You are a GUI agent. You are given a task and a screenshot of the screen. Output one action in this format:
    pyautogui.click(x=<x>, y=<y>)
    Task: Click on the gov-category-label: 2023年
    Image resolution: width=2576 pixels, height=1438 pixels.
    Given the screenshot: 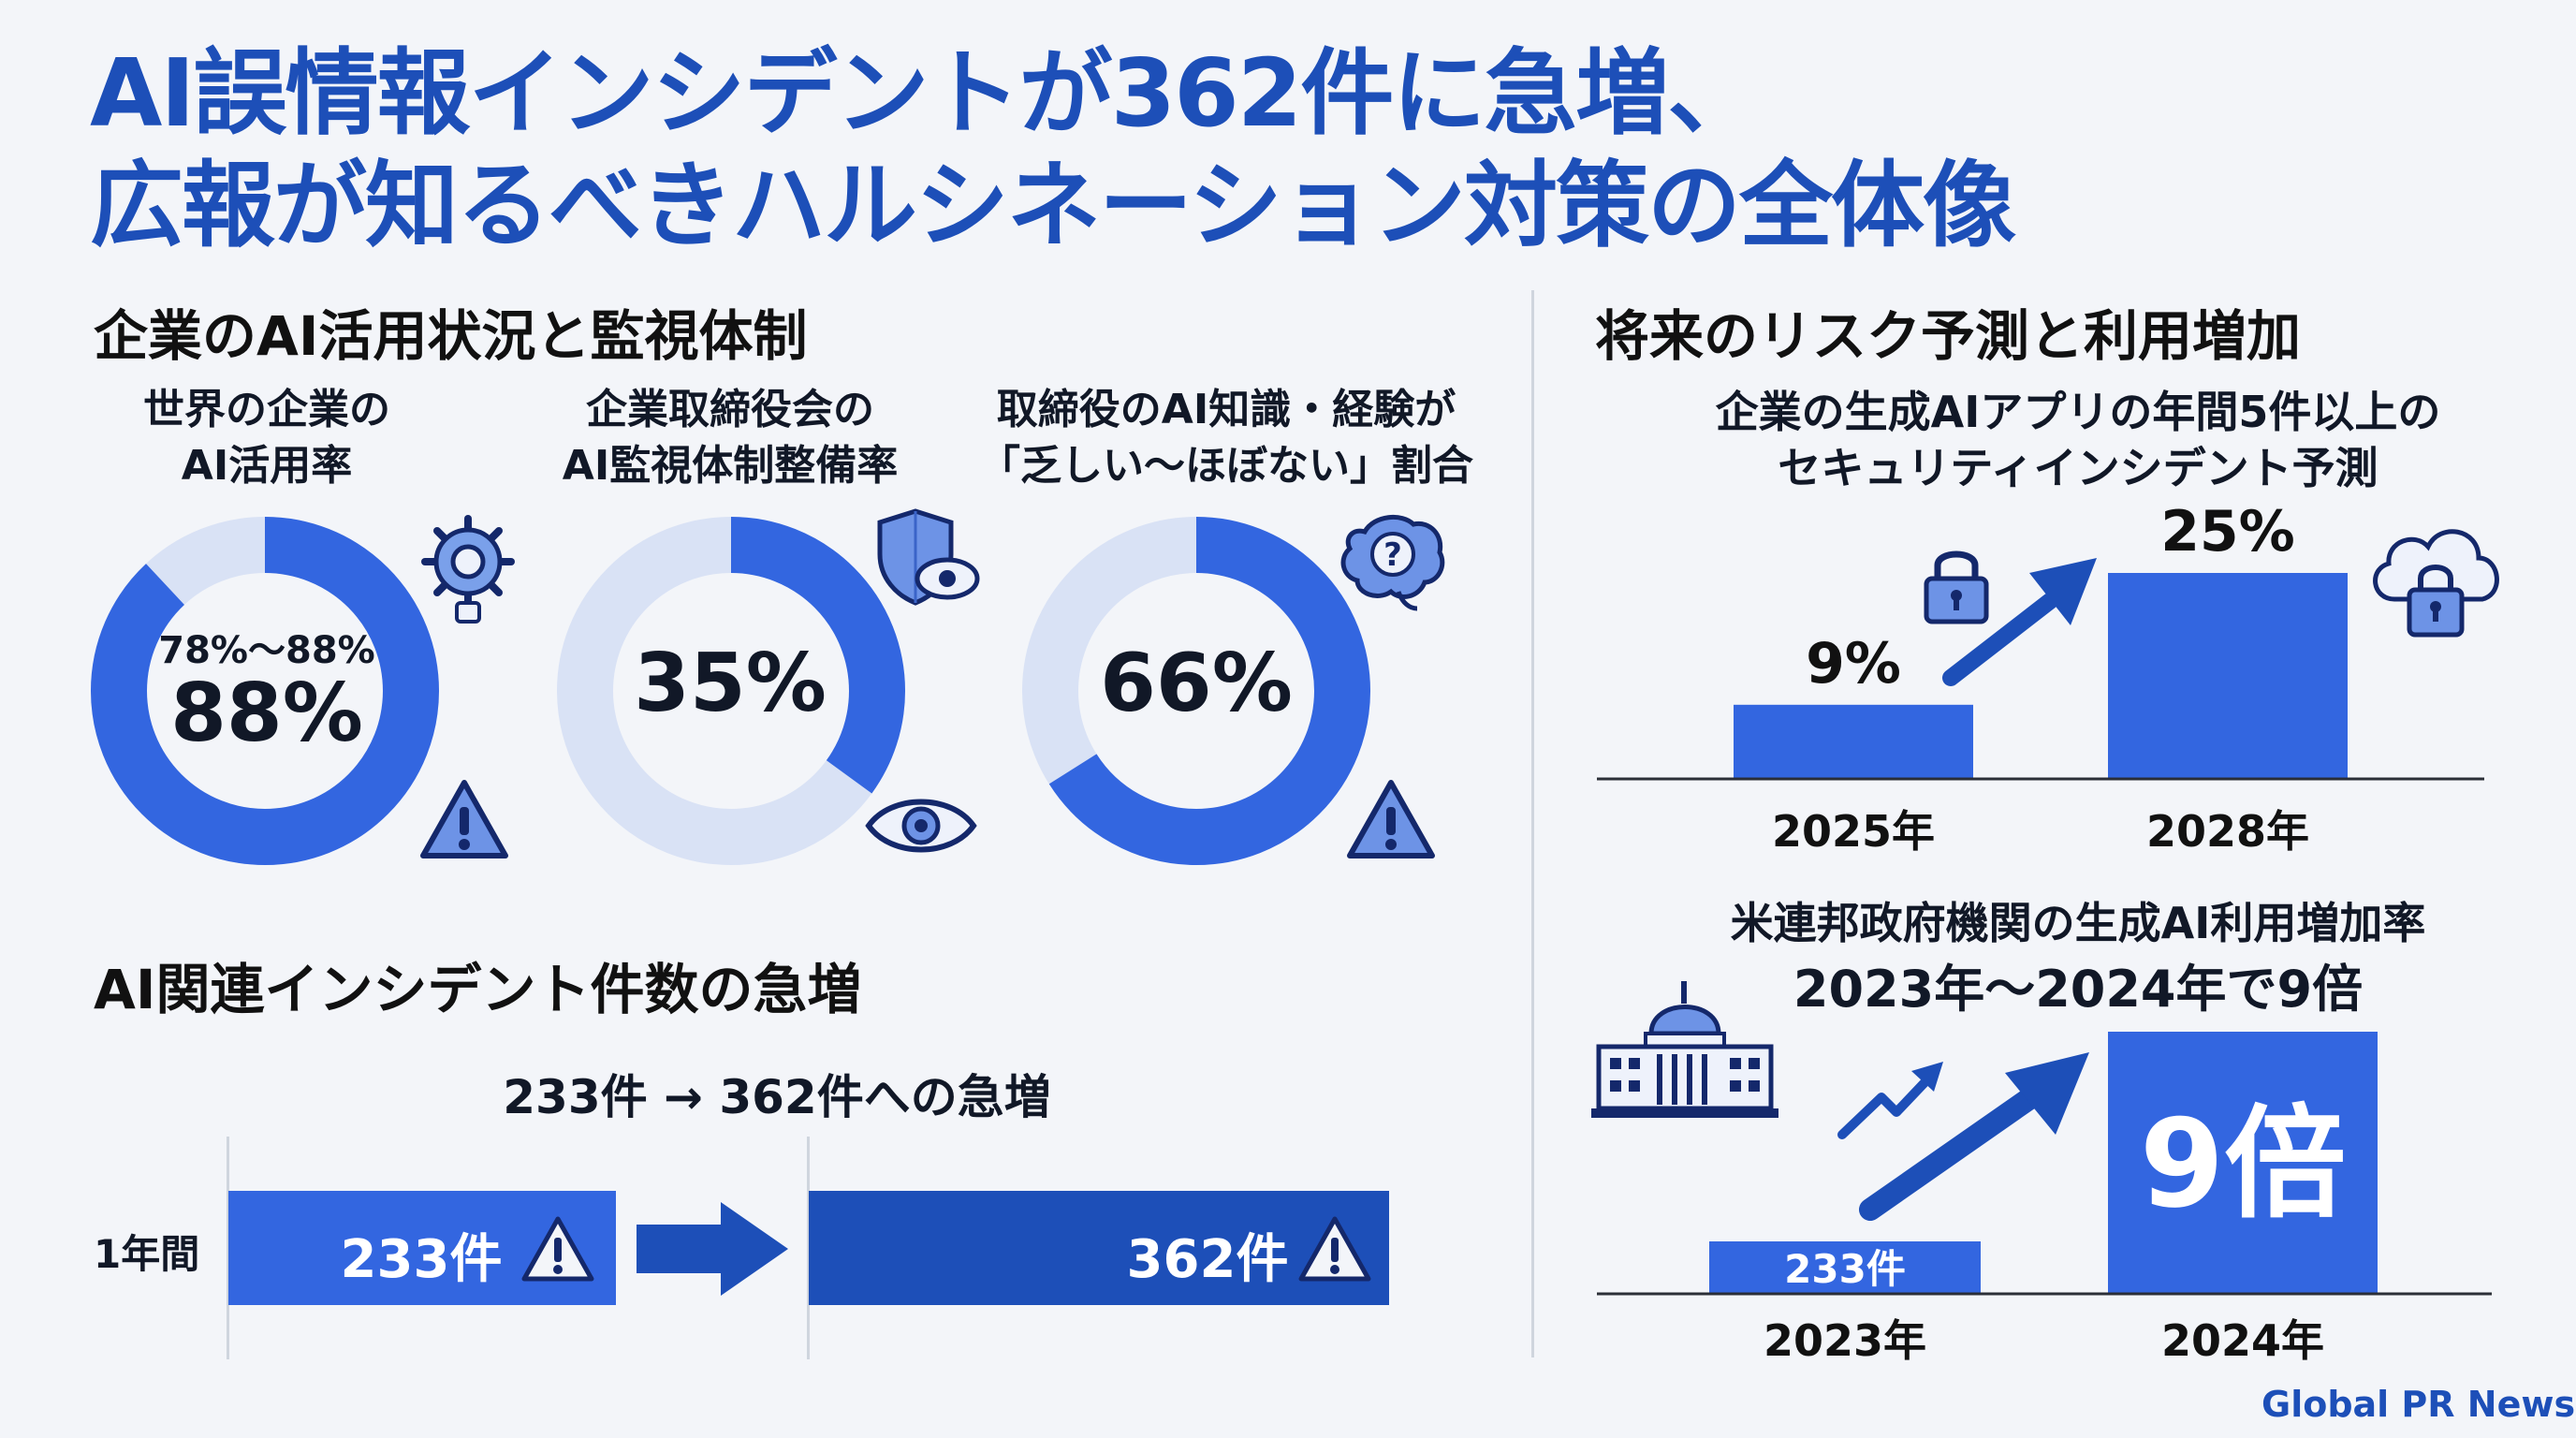 What is the action you would take?
    pyautogui.click(x=1845, y=1340)
    